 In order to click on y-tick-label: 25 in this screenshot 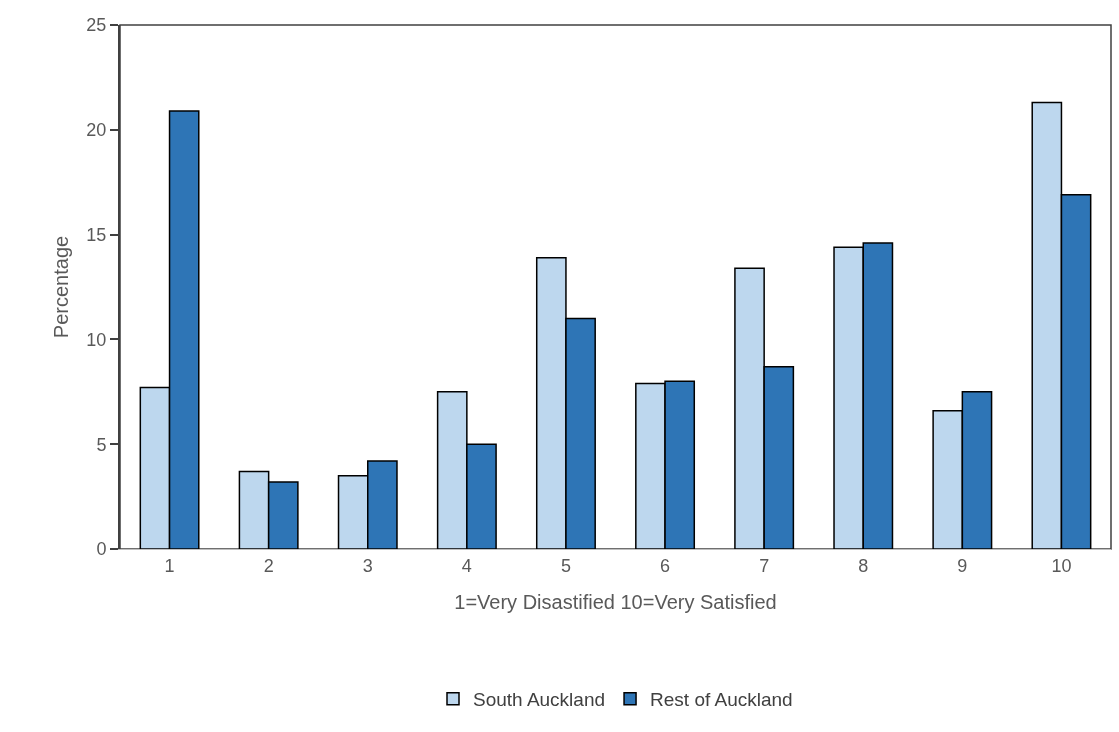, I will do `click(96, 25)`.